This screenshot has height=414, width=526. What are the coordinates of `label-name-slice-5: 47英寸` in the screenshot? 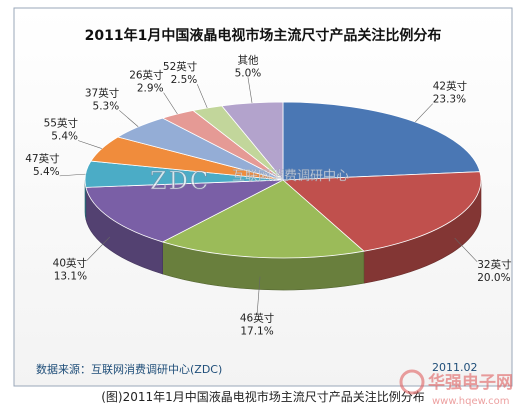 It's located at (42, 158).